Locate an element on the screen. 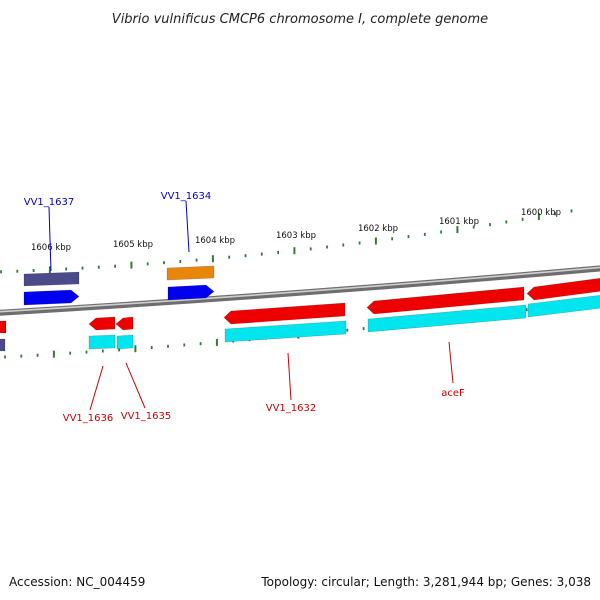  chromosome-backbone is located at coordinates (300, 290).